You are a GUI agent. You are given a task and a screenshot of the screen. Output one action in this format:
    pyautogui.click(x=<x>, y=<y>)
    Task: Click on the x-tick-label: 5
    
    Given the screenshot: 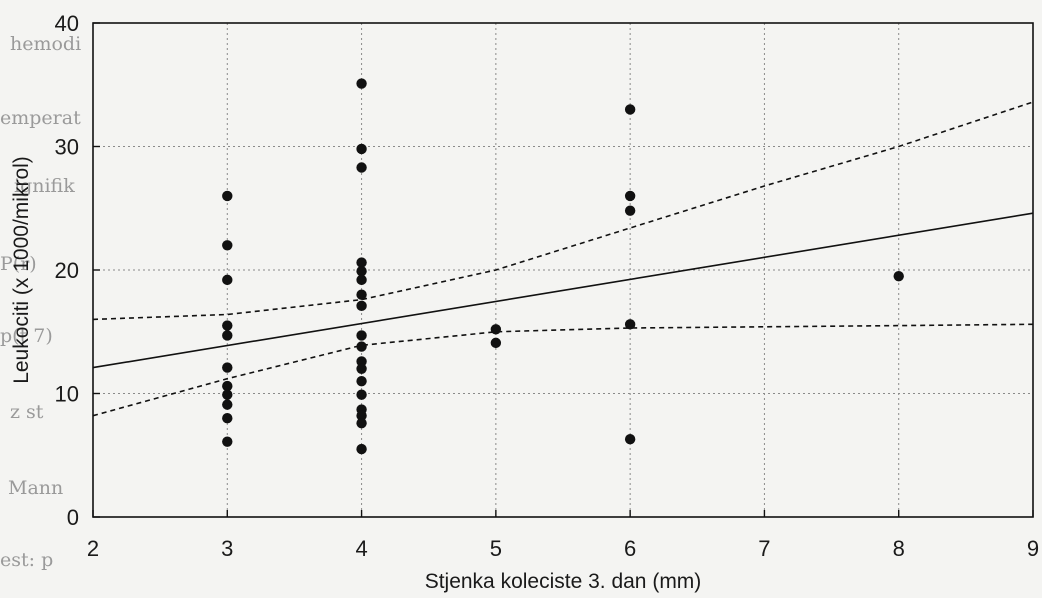 What is the action you would take?
    pyautogui.click(x=496, y=548)
    